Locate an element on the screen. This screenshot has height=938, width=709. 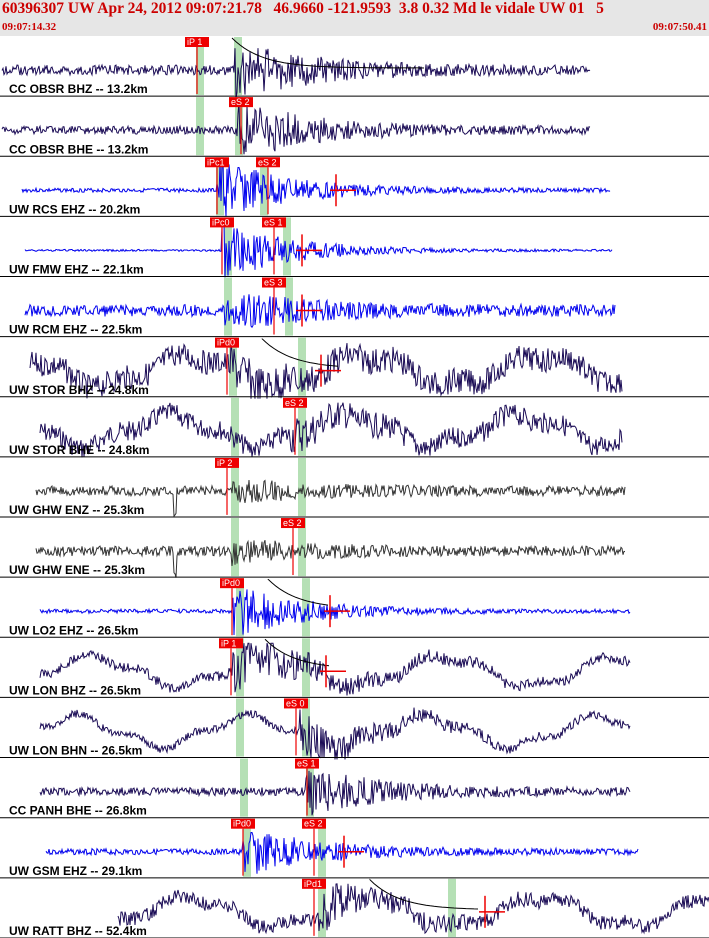
trace-label: UW LO2 EHZ -- 26.5km is located at coordinates (73, 630).